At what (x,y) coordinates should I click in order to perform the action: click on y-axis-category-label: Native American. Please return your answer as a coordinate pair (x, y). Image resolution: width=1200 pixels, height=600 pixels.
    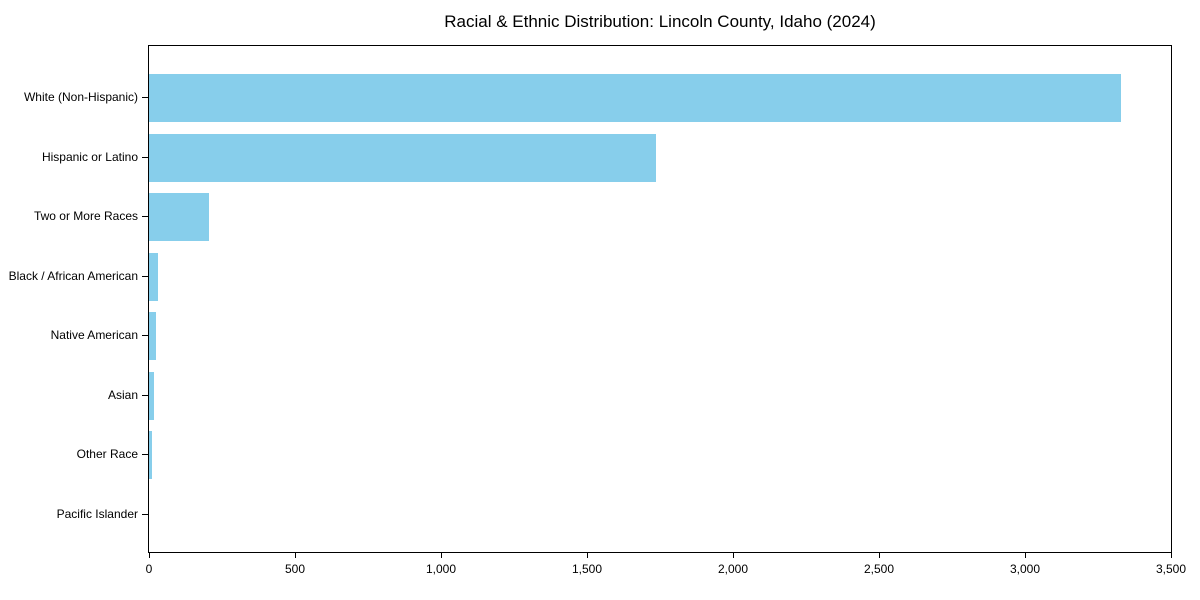
    Looking at the image, I should click on (94, 335).